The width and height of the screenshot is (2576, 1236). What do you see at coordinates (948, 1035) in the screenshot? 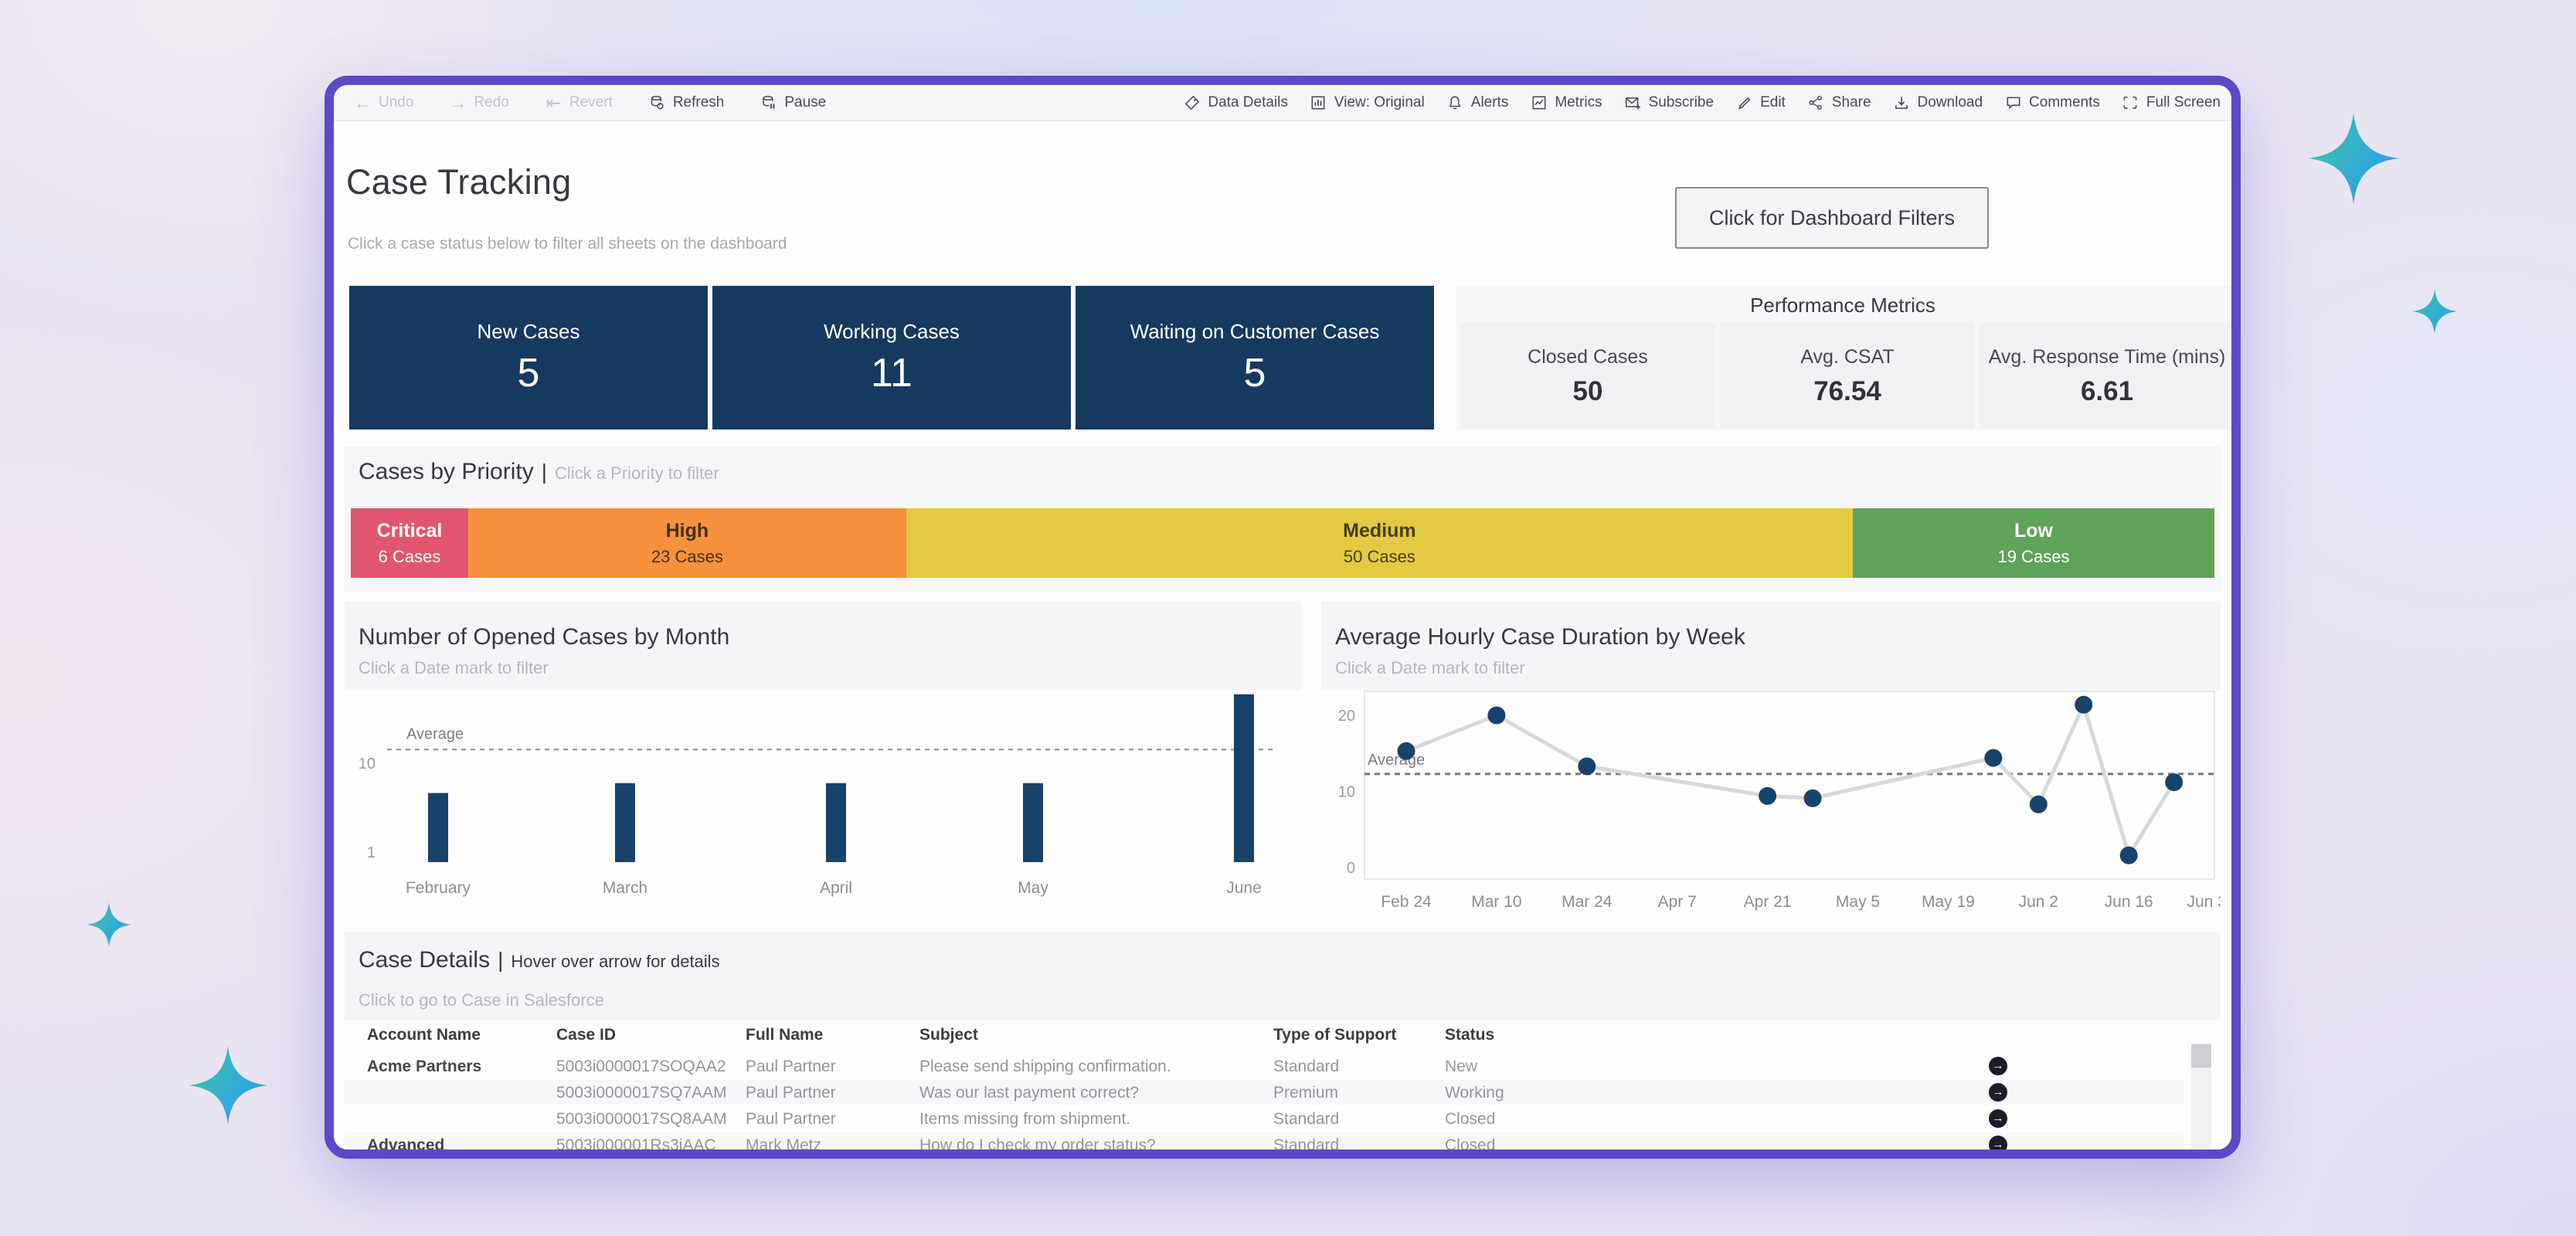
I see `column-header-subject: Subject` at bounding box center [948, 1035].